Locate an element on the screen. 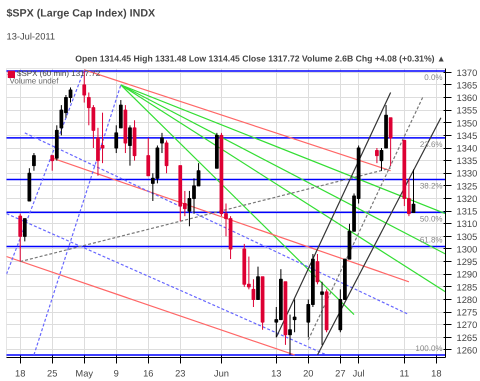  x-tick-label: 27 is located at coordinates (340, 373).